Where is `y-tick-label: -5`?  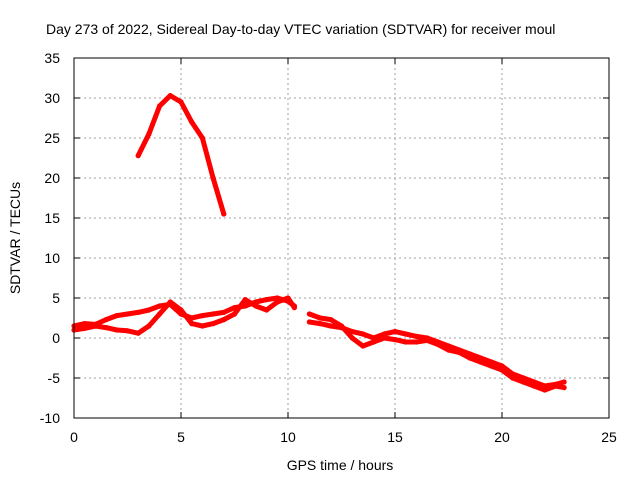
y-tick-label: -5 is located at coordinates (54, 378).